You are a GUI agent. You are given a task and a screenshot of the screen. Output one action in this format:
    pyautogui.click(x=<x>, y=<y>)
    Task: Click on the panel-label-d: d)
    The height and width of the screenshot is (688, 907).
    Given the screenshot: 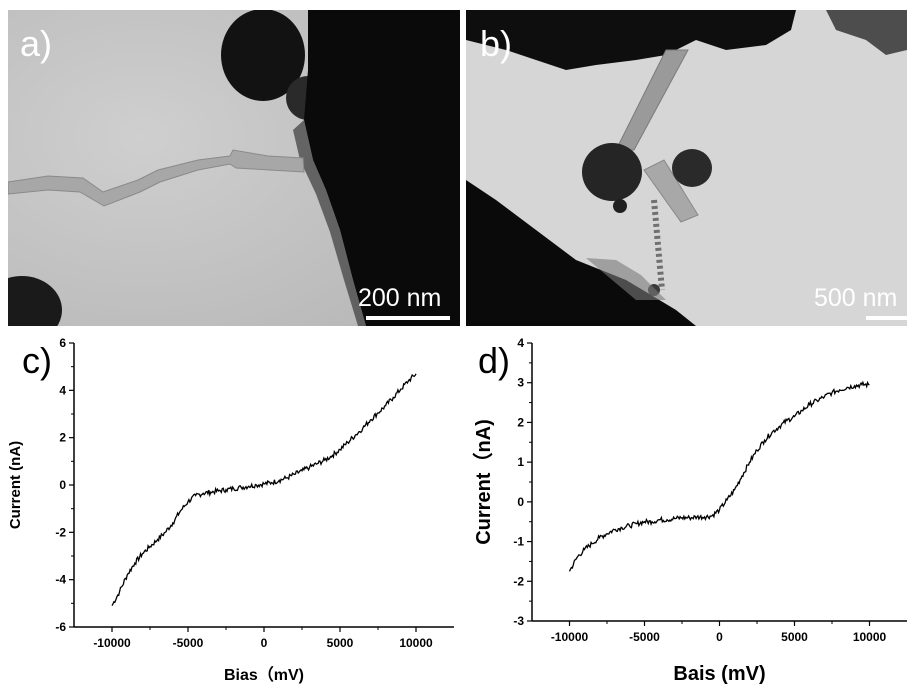 What is the action you would take?
    pyautogui.click(x=494, y=360)
    